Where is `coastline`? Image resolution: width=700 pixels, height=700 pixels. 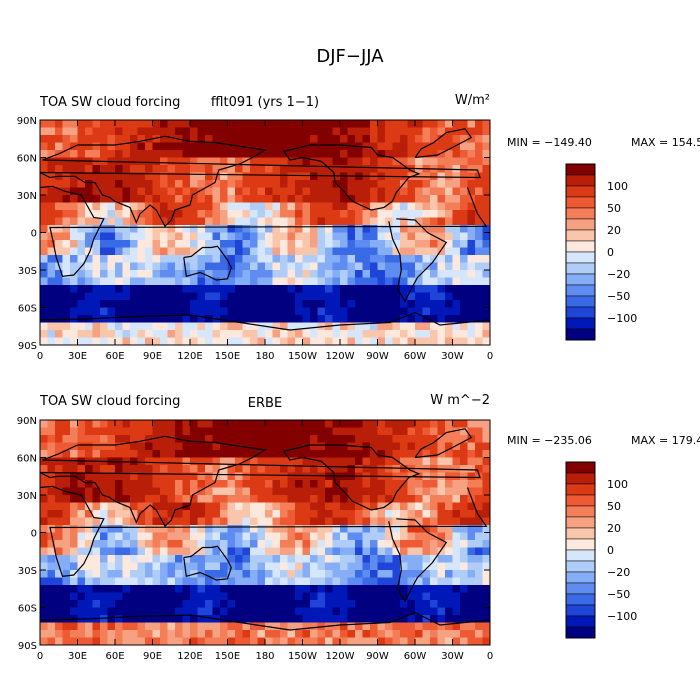 coastline is located at coordinates (443, 143).